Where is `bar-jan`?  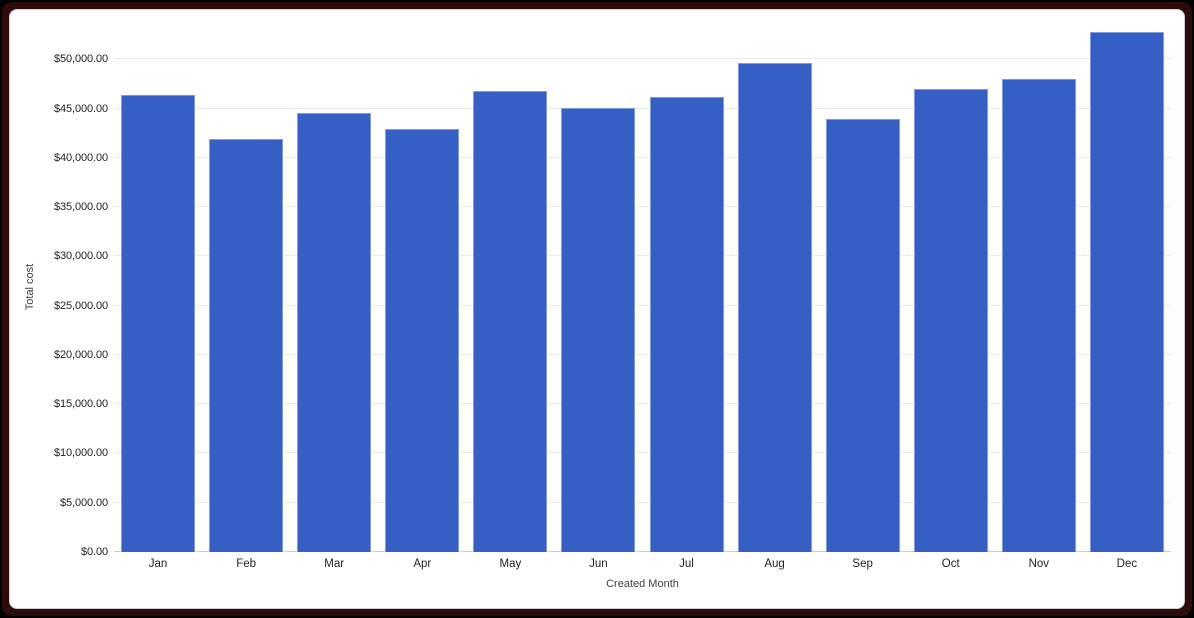
bar-jan is located at coordinates (158, 323).